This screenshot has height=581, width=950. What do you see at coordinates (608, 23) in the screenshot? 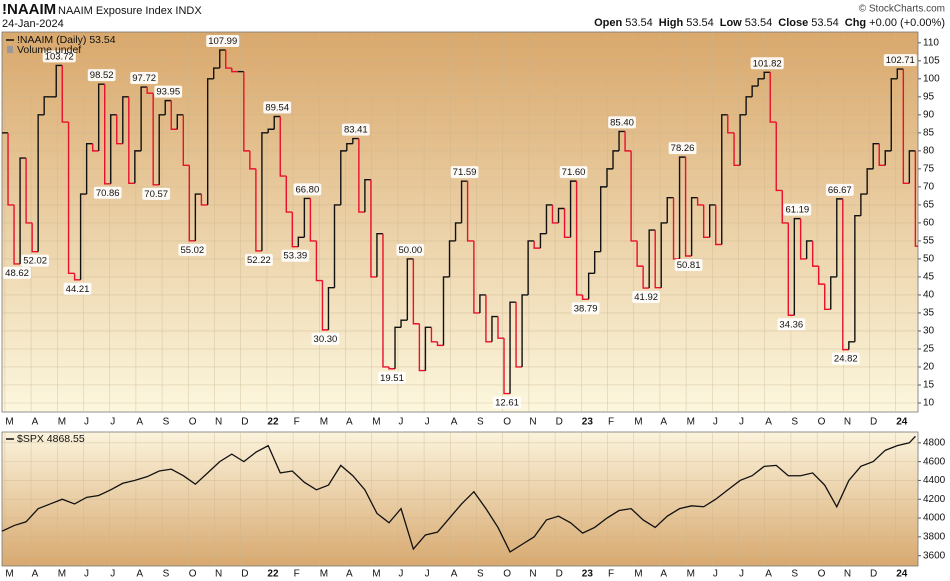
I see `quote-label: Open` at bounding box center [608, 23].